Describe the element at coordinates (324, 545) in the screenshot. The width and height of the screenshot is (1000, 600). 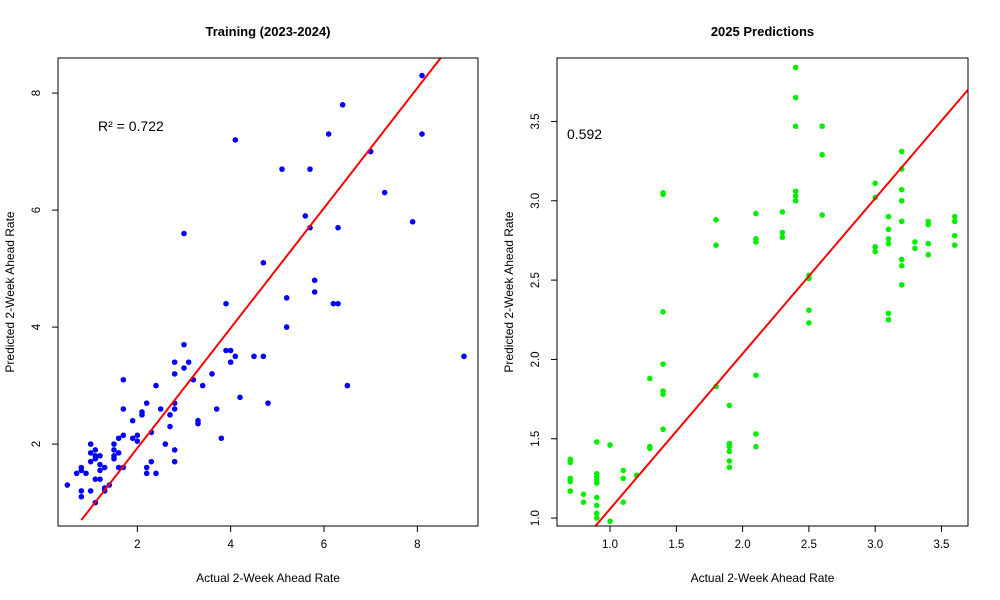
I see `x-tick-label: 6` at that location.